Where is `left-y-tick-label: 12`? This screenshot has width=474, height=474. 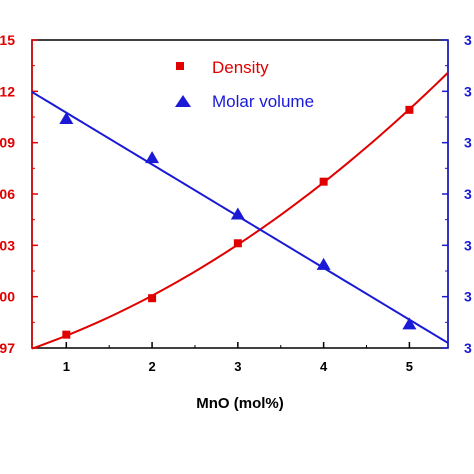 left-y-tick-label: 12 is located at coordinates (7, 91).